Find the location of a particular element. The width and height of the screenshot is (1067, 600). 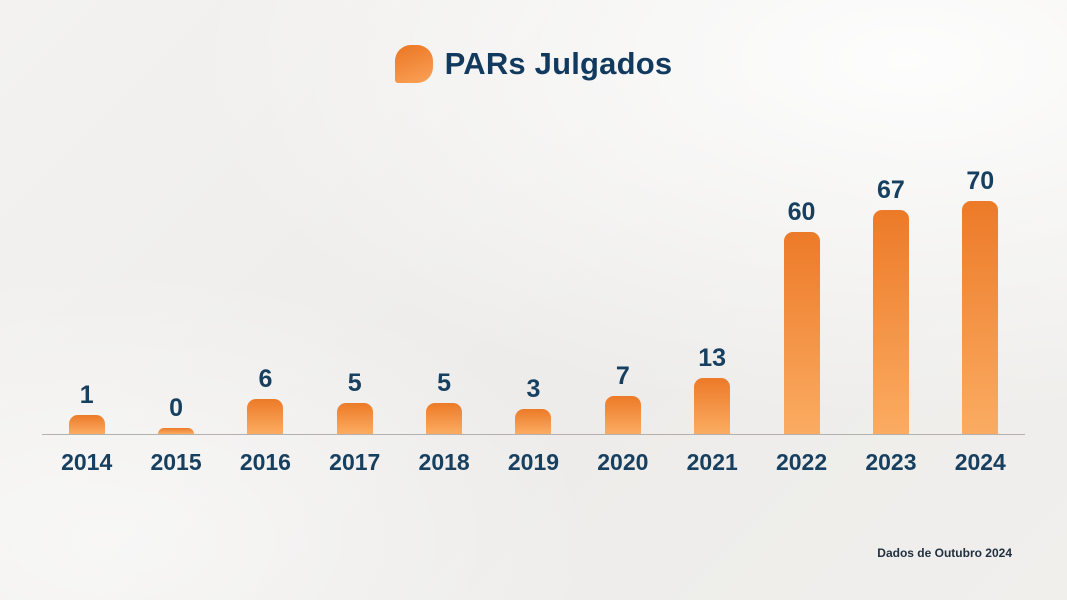

x-tick-label: 2016 is located at coordinates (265, 462).